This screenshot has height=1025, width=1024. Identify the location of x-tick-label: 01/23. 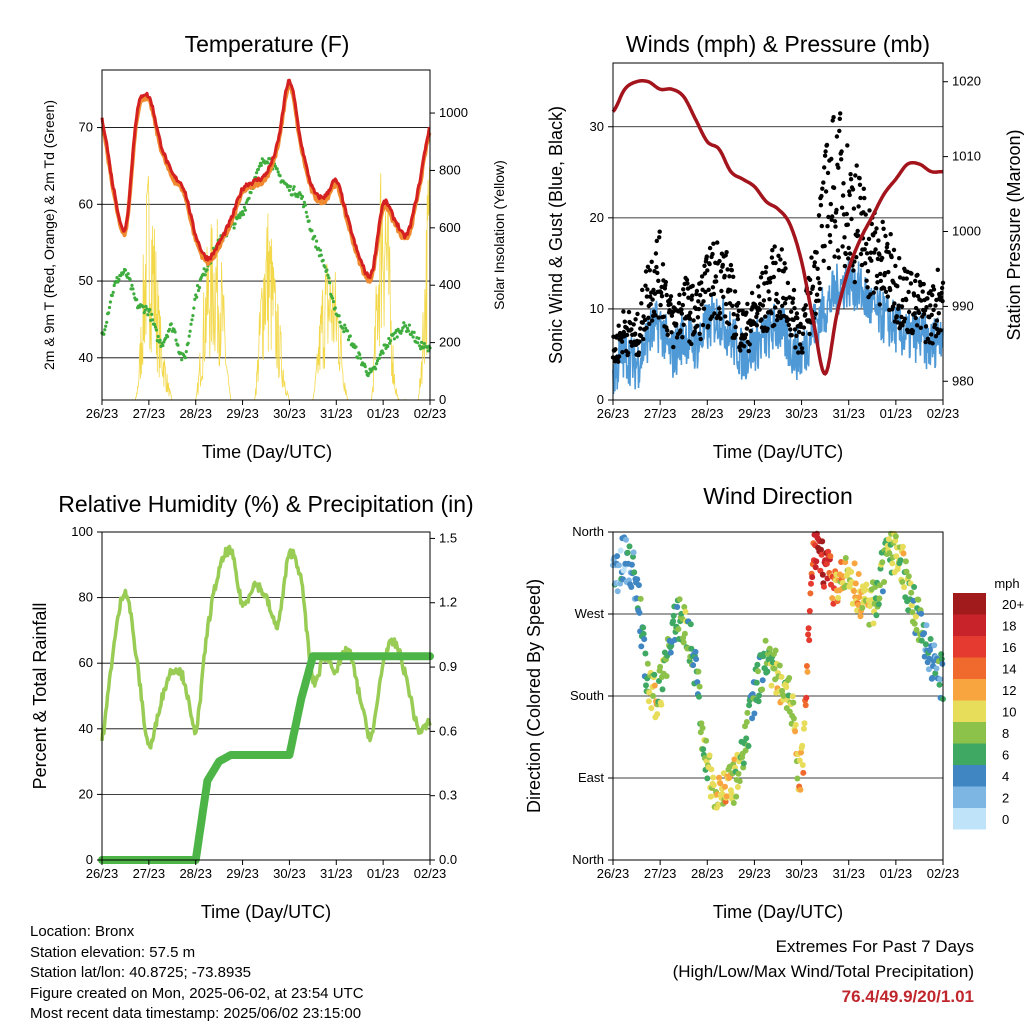
(896, 413).